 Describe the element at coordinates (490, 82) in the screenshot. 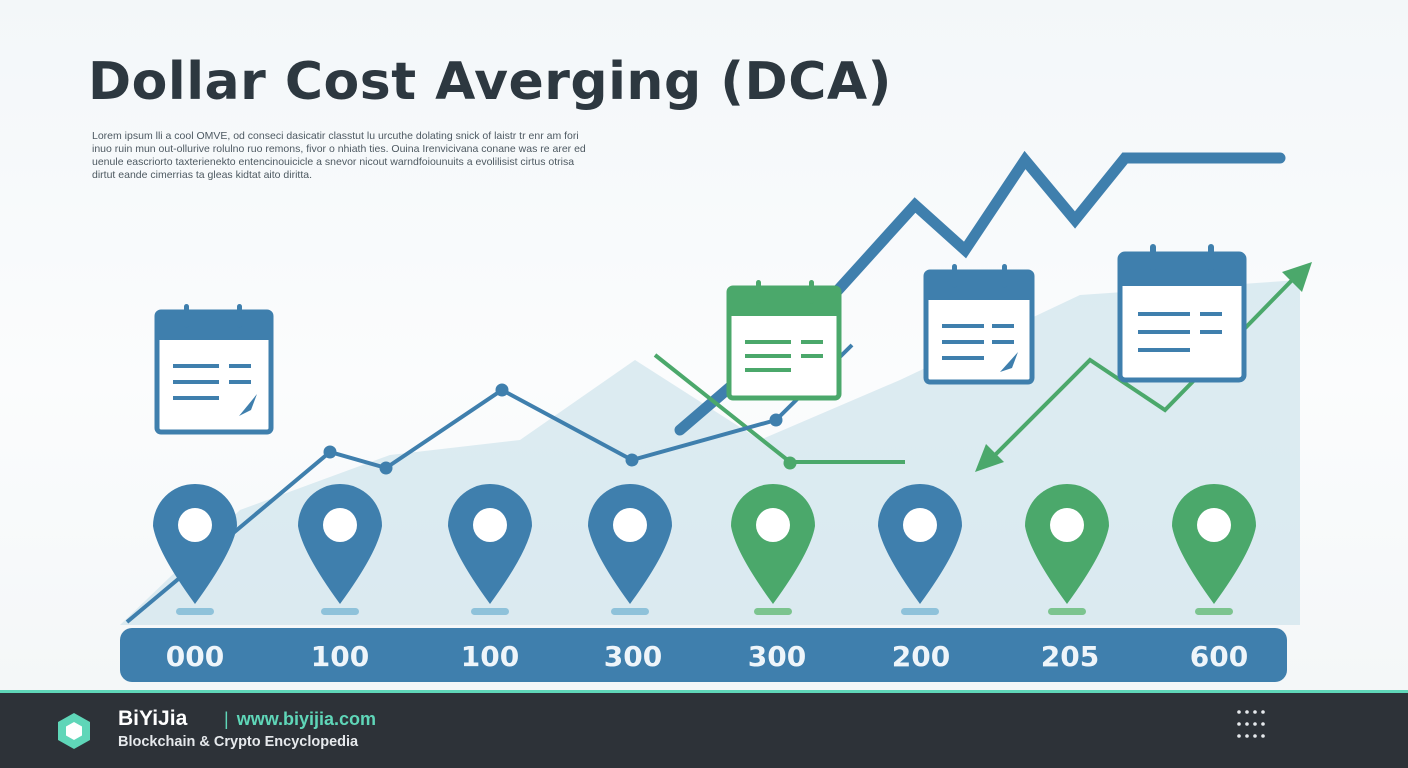

I see `page-title: Dollar Cost Averging (DCA)` at that location.